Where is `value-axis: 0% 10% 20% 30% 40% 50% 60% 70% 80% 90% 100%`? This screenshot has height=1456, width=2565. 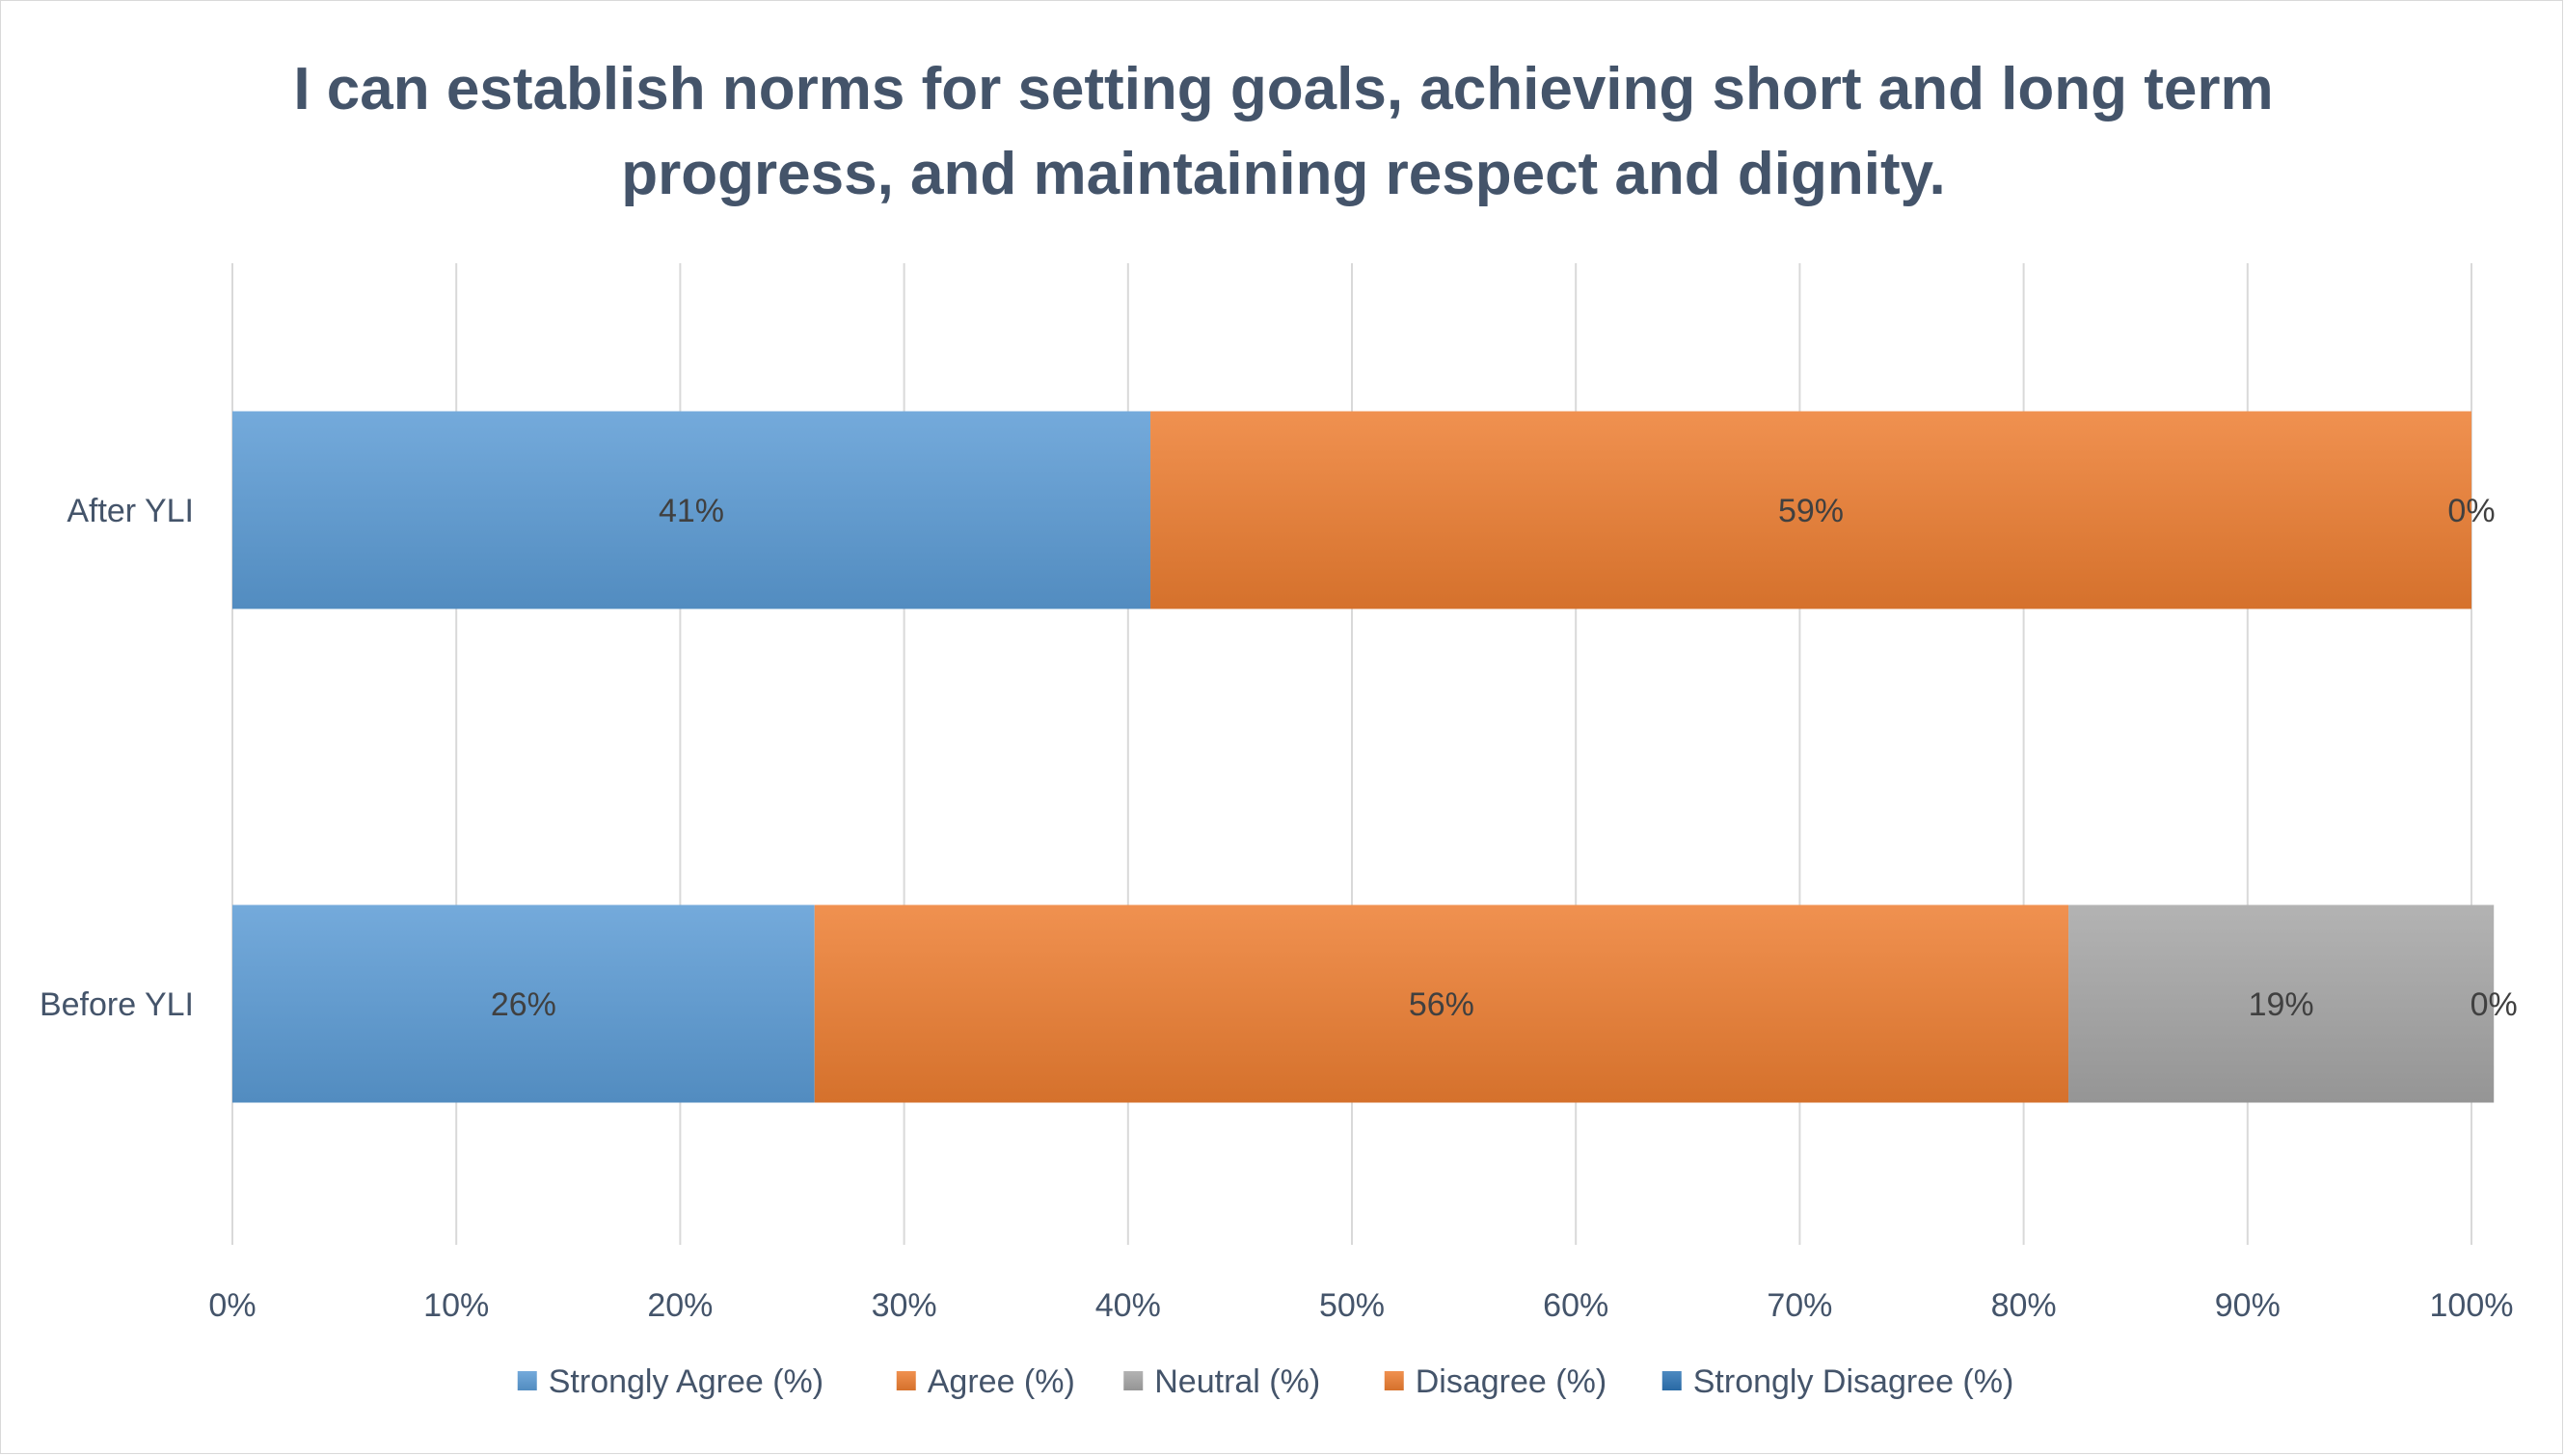
value-axis: 0% 10% 20% 30% 40% 50% 60% 70% 80% 90% 100% is located at coordinates (1360, 1305).